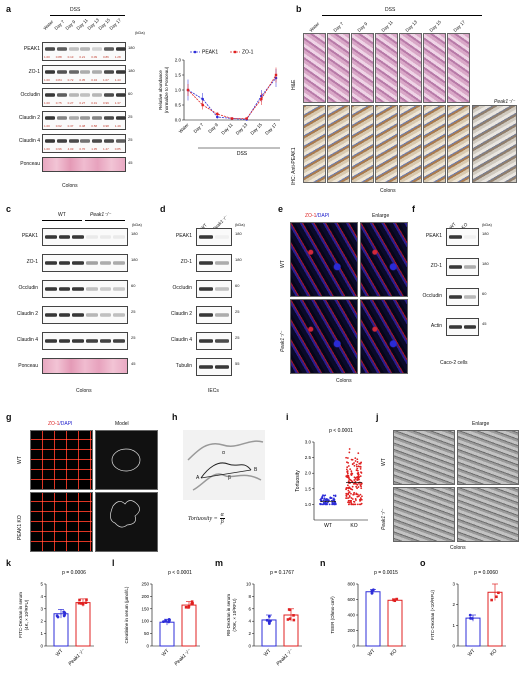 This screenshot has height=685, width=521. What do you see at coordinates (213, 128) in the screenshot?
I see `a-chart-xtick-label: Day 9` at bounding box center [213, 128].